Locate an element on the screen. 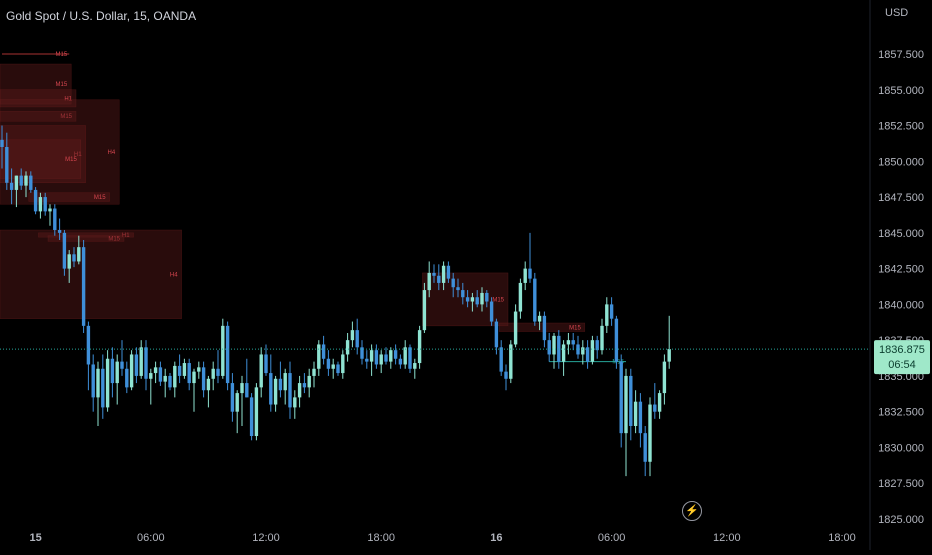 This screenshot has height=555, width=932. price-tick-label: 1840.000 is located at coordinates (901, 305).